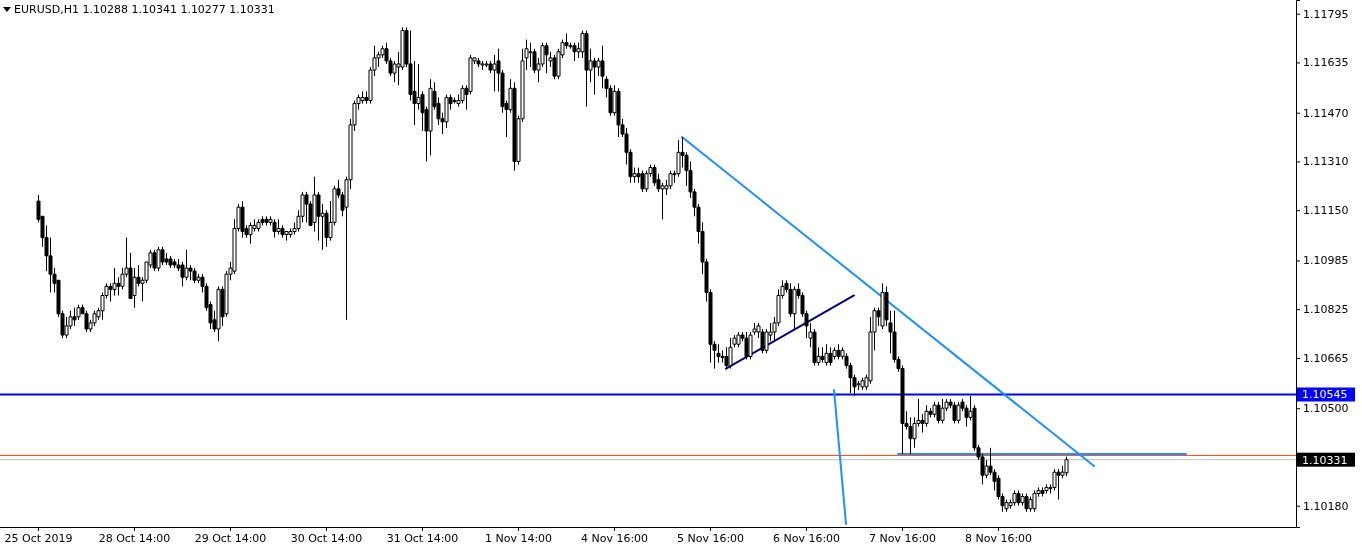 This screenshot has width=1362, height=550. What do you see at coordinates (1326, 506) in the screenshot?
I see `y-tick-label: 1.10180` at bounding box center [1326, 506].